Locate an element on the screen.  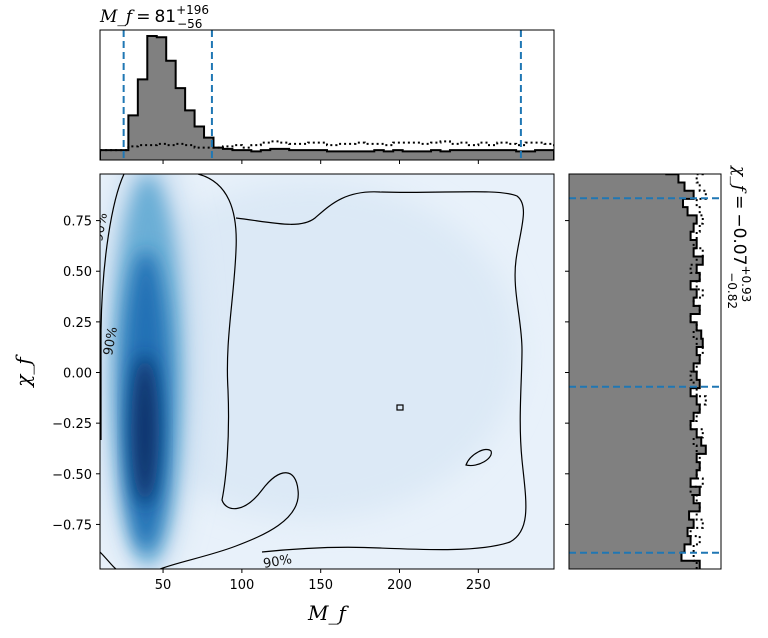
top-hist-ticks is located at coordinates (320, 162).